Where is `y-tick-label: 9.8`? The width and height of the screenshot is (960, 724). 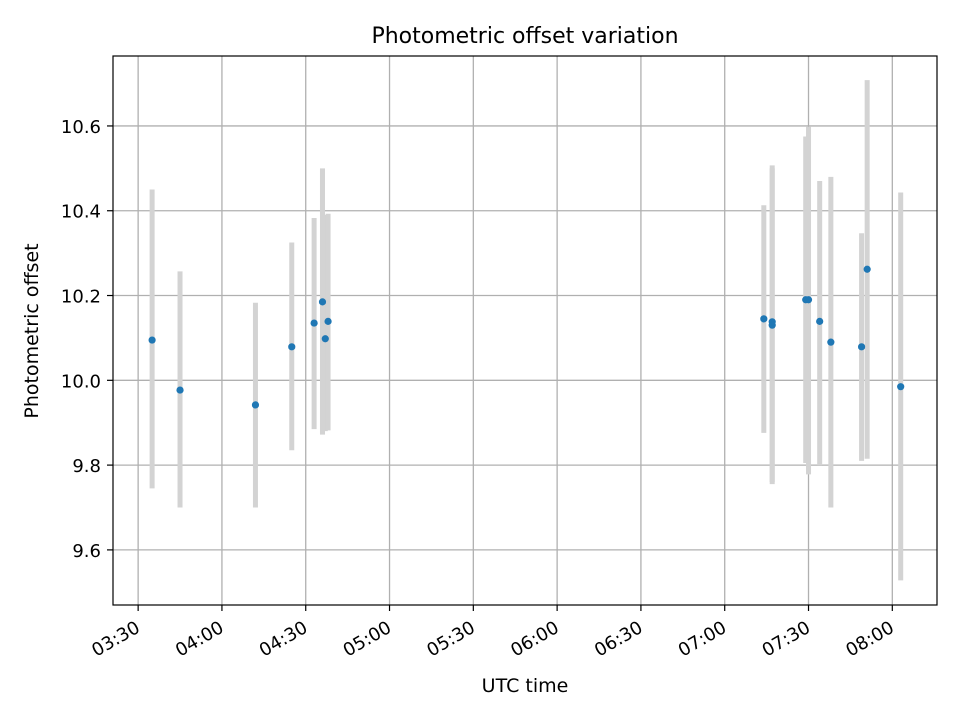 y-tick-label: 9.8 is located at coordinates (86, 466).